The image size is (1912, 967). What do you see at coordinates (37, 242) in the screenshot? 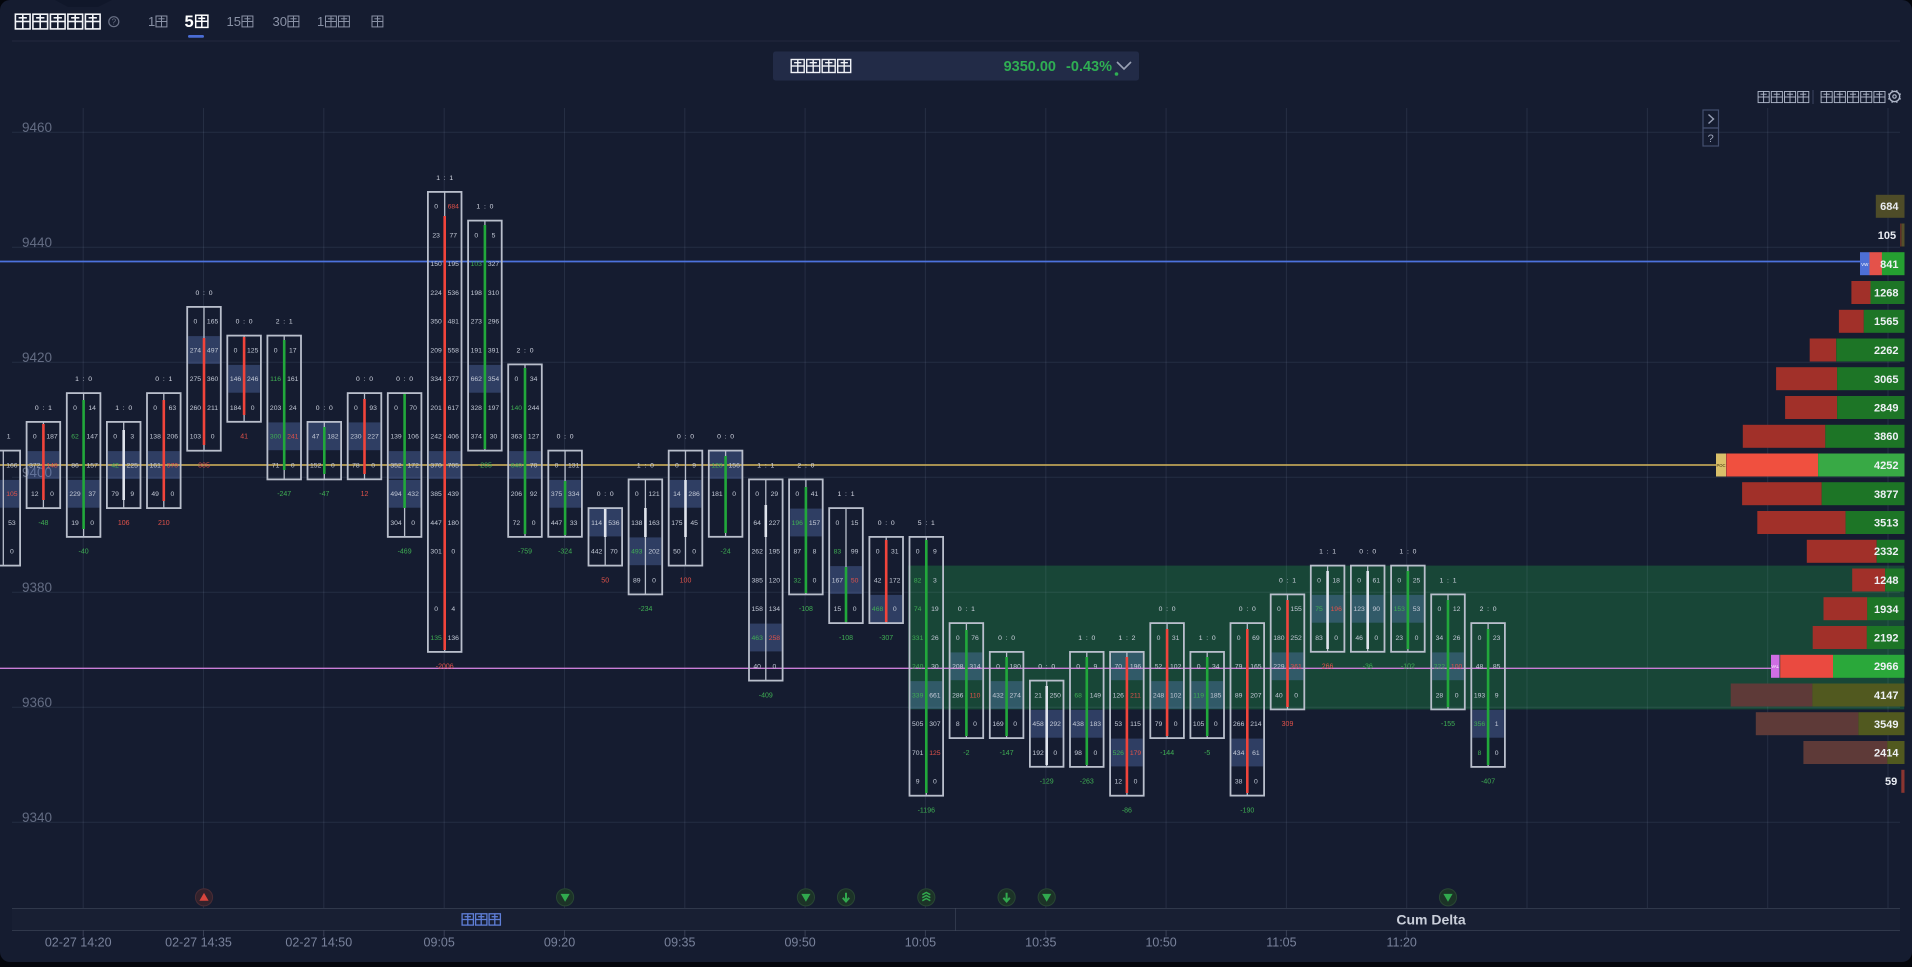
I see `svg-text: 9440` at bounding box center [37, 242].